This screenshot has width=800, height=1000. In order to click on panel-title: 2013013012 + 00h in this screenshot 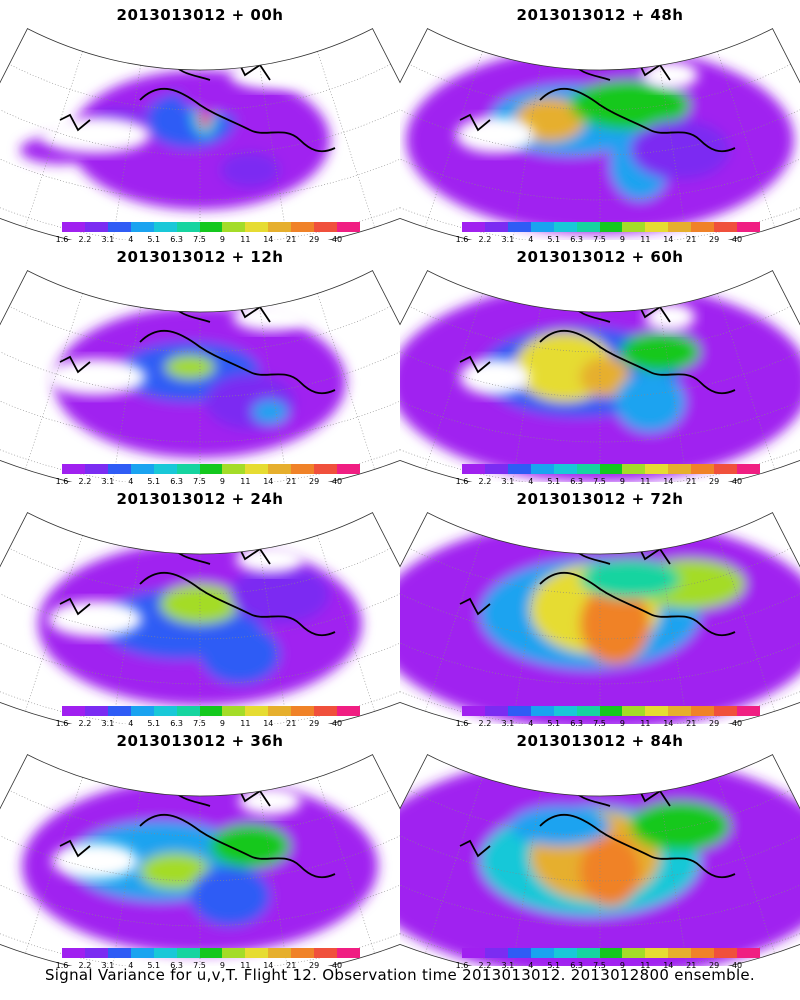, I will do `click(200, 15)`.